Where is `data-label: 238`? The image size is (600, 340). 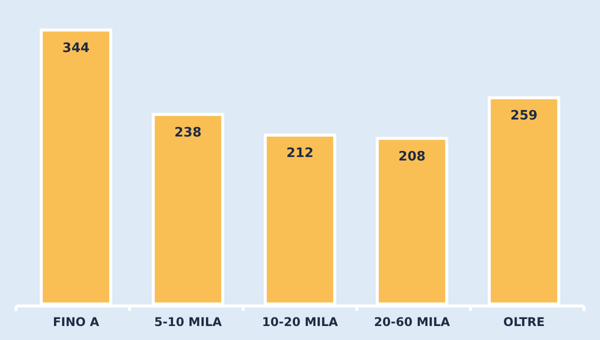
data-label: 238 is located at coordinates (188, 132).